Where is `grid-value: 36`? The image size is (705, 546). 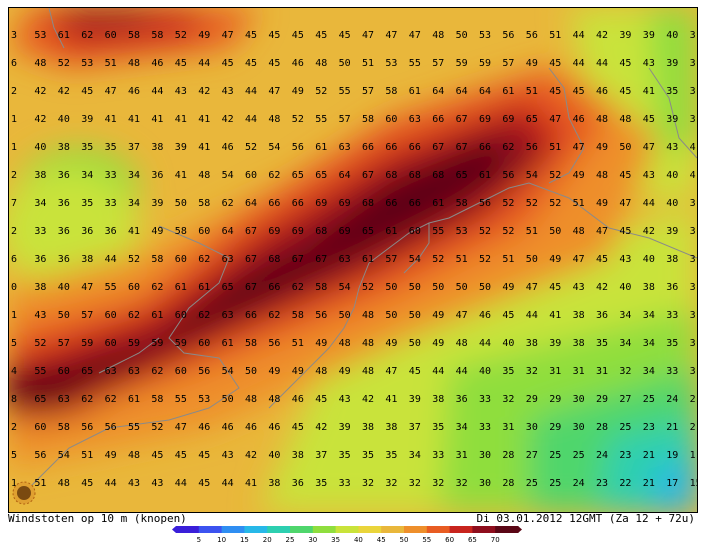 grid-value: 36 is located at coordinates (602, 315).